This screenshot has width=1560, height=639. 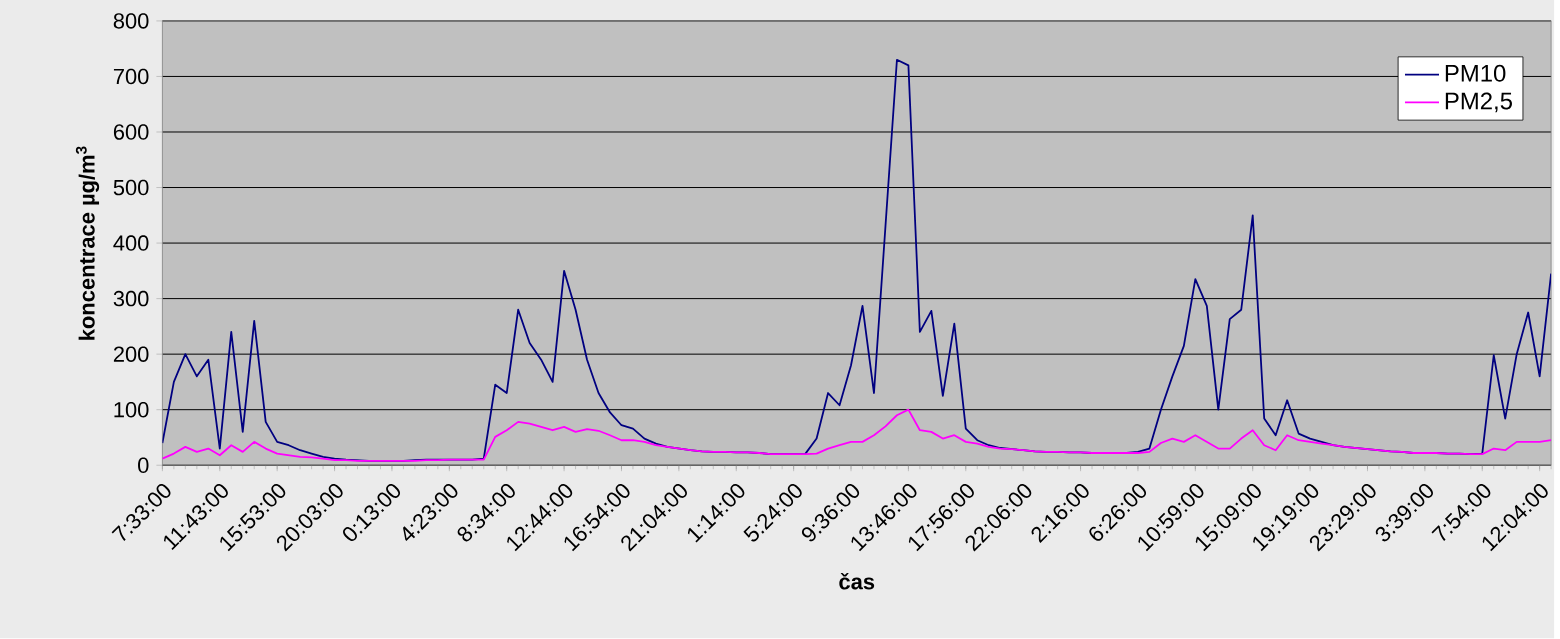 I want to click on y-tick-label: 800, so click(x=131, y=21).